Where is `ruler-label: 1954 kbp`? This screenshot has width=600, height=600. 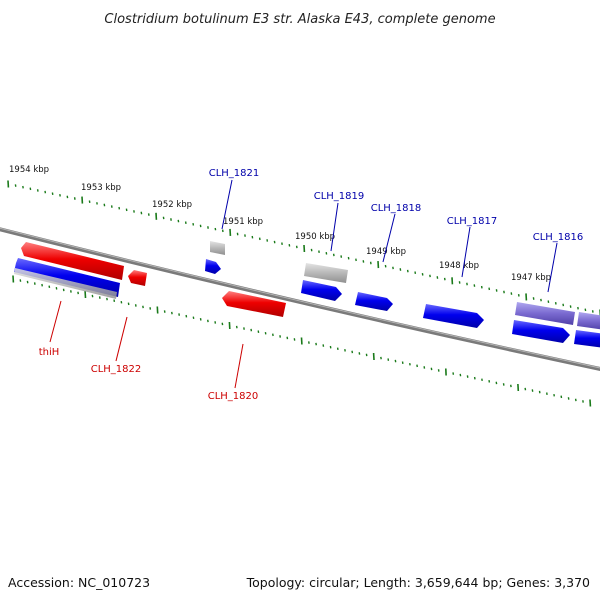 ruler-label: 1954 kbp is located at coordinates (29, 170).